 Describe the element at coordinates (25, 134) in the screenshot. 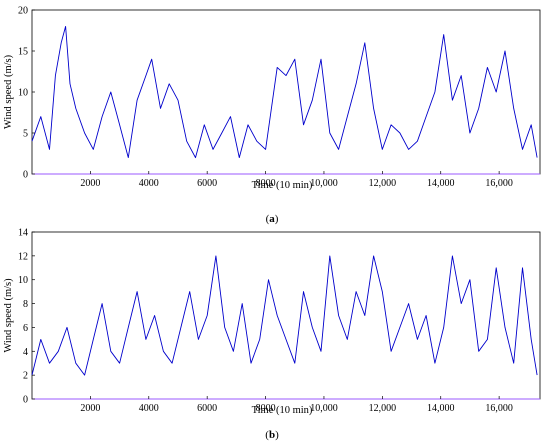

I see `y-tick-label: 5` at that location.